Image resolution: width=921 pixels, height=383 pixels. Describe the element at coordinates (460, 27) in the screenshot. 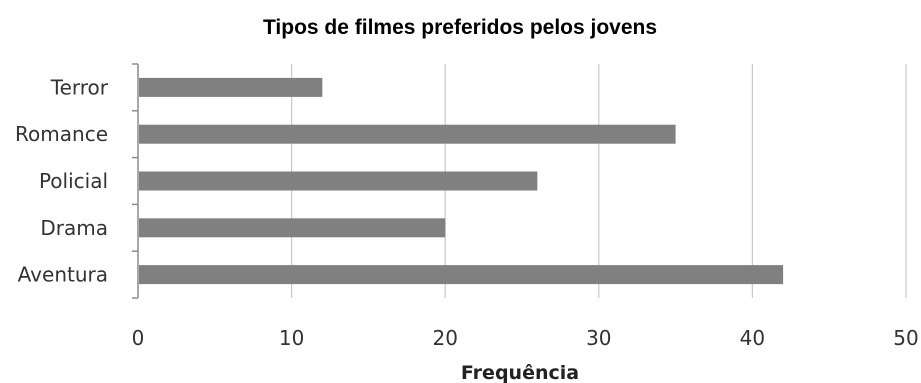

I see `chart-title: Tipos de filmes preferidos pelos jovens` at that location.